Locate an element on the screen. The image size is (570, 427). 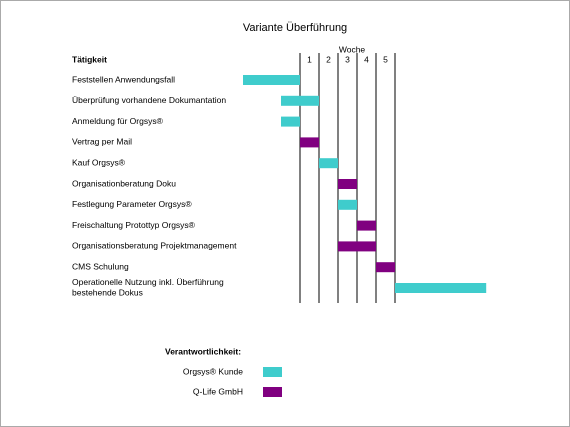
task-label: Freischaltung Protottyp Orgsys® is located at coordinates (134, 225).